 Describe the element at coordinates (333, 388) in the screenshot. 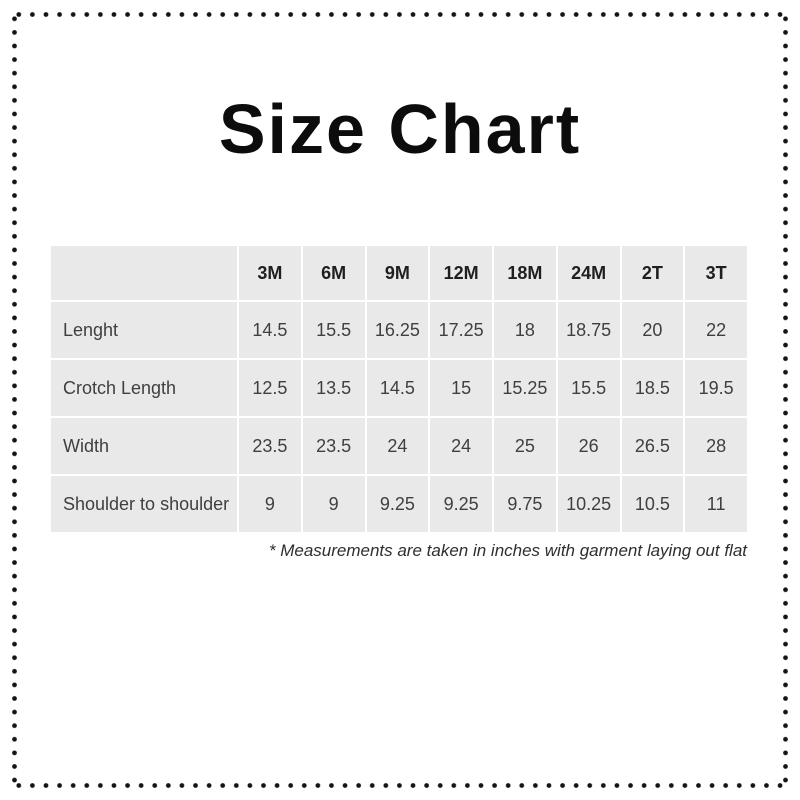

I see `measurement-cell: 13.5` at that location.